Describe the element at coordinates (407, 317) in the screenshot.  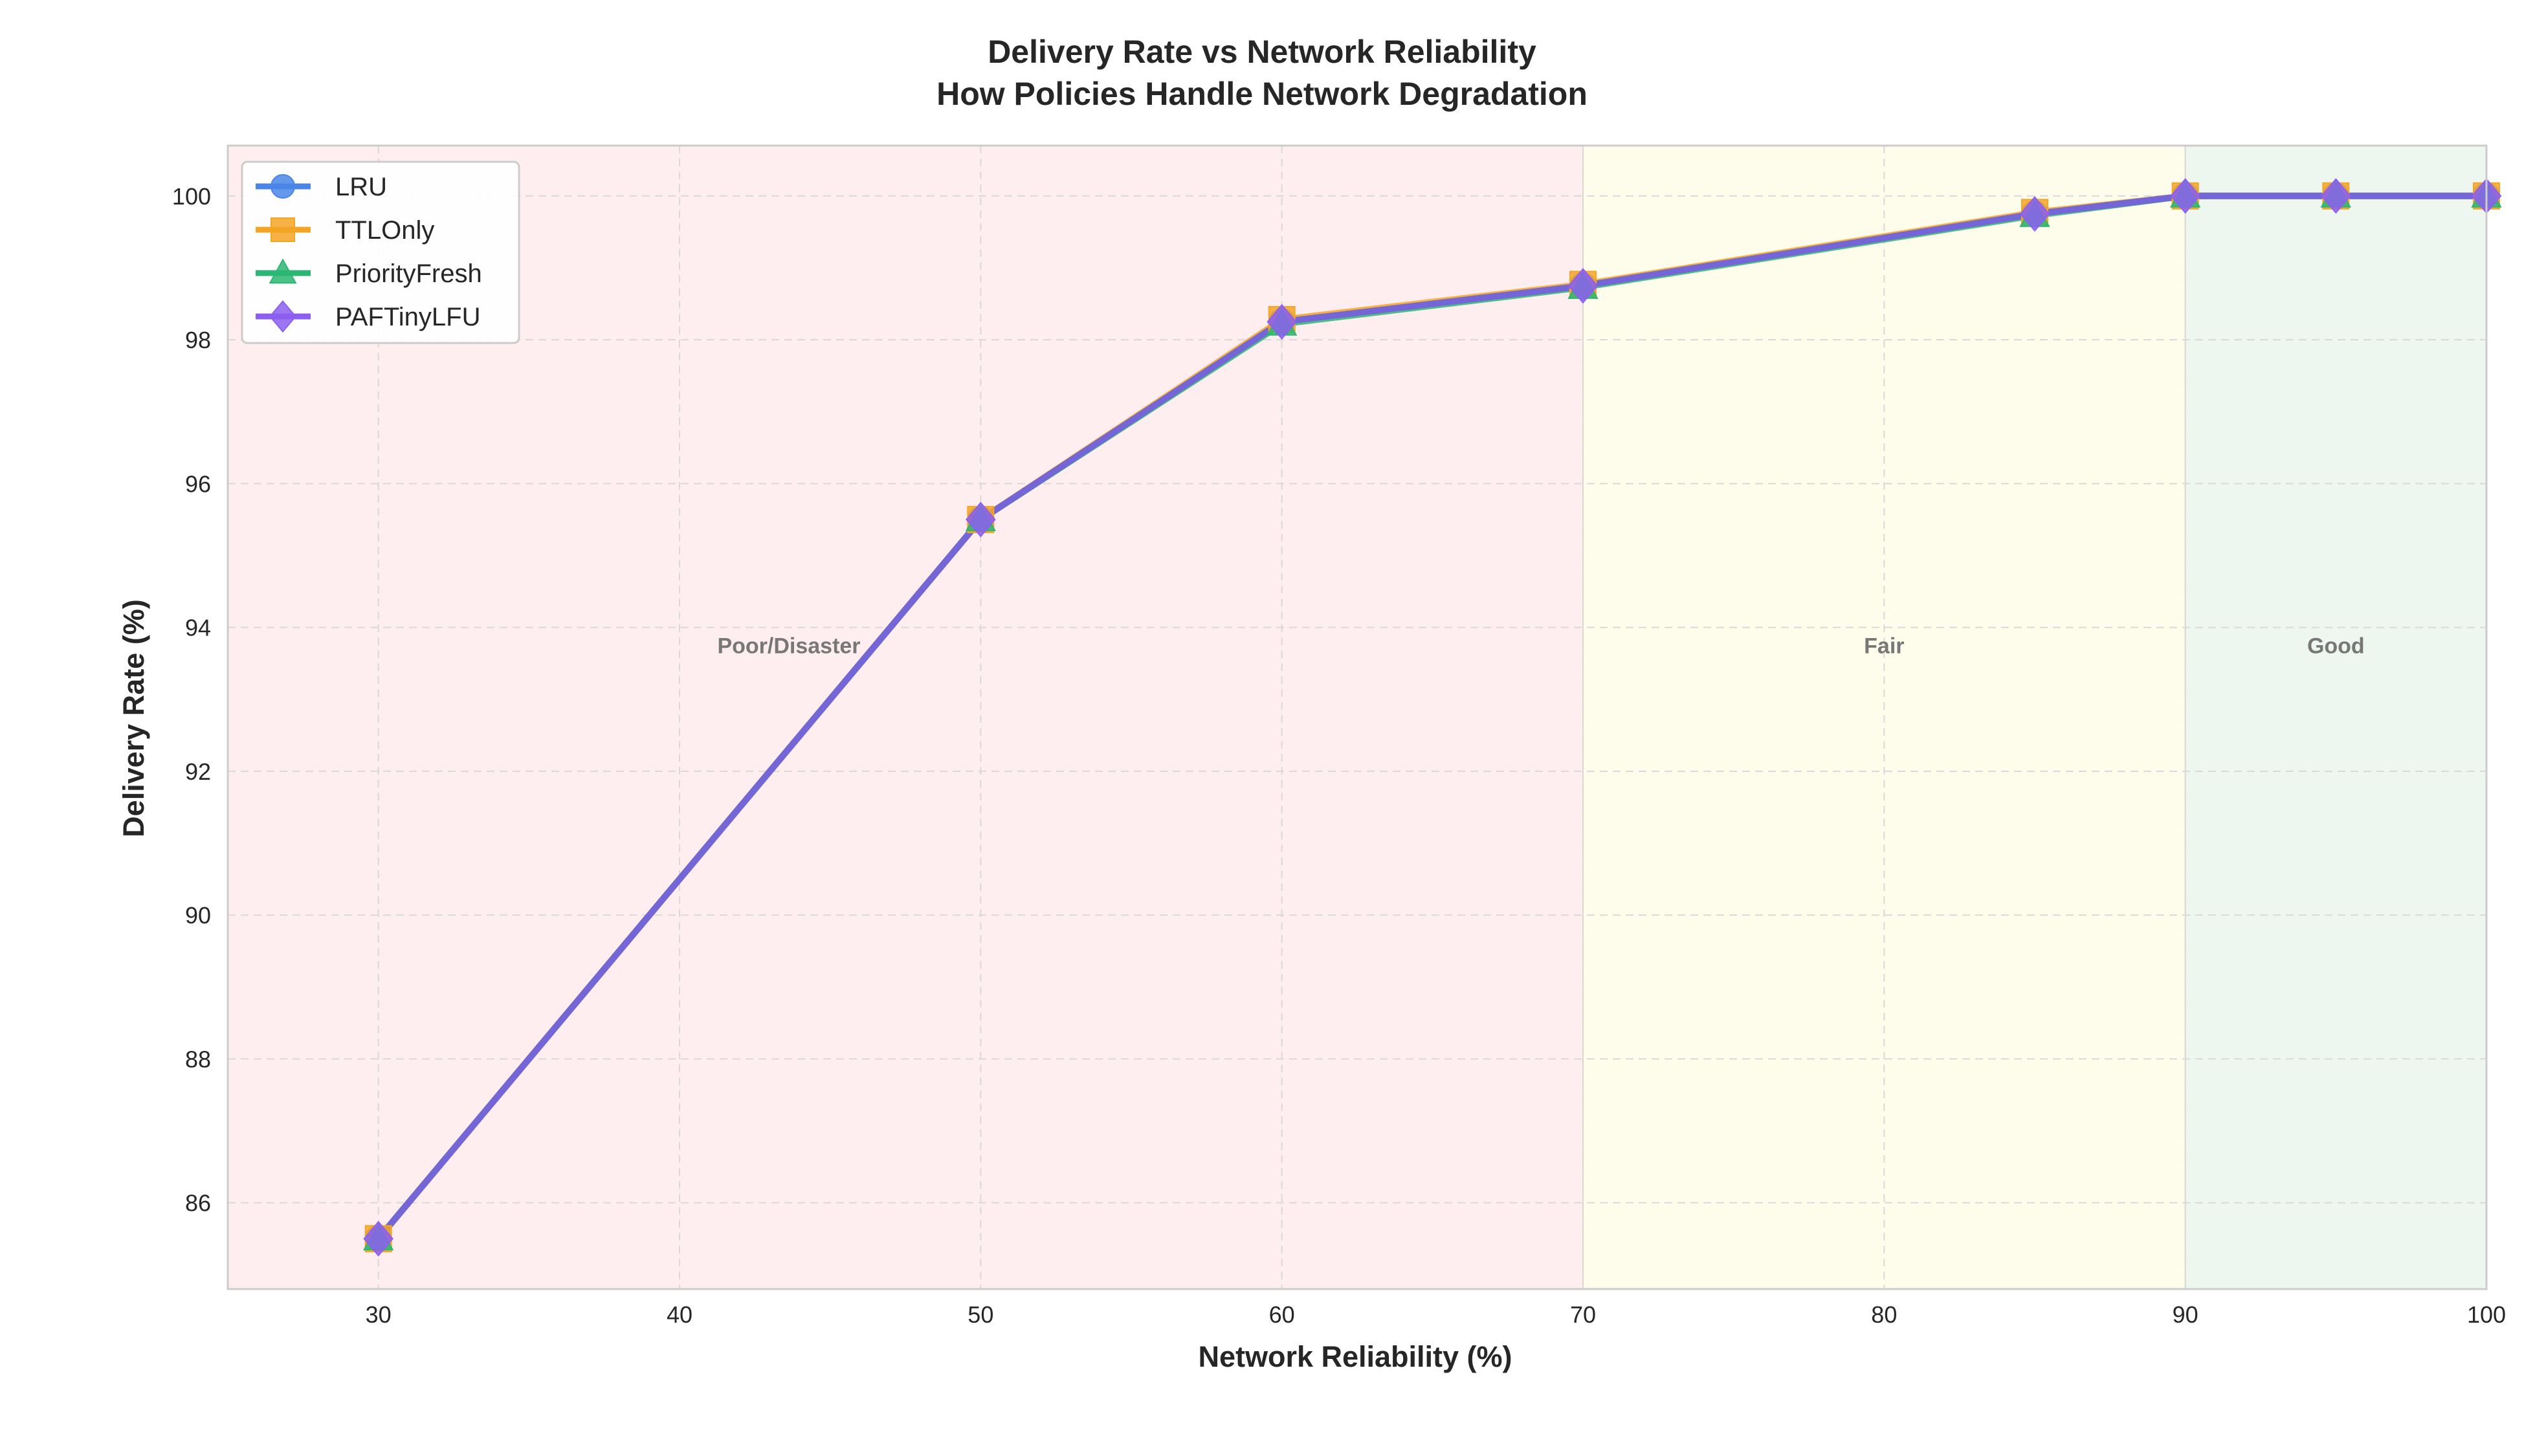
I see `legend-label-PAFTinyLFU: PAFTinyLFU` at that location.